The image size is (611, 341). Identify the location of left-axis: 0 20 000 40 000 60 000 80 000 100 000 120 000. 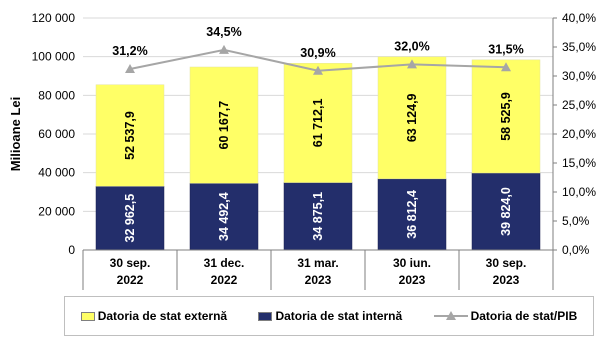
(54, 134).